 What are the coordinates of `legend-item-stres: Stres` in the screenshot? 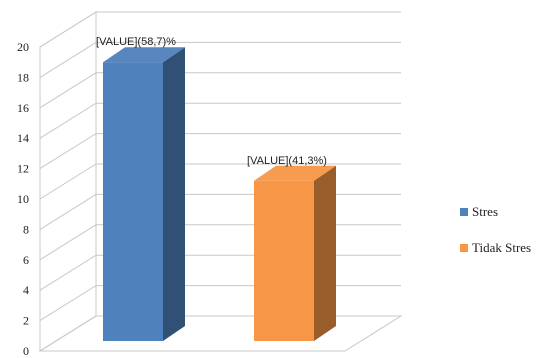 It's located at (479, 211).